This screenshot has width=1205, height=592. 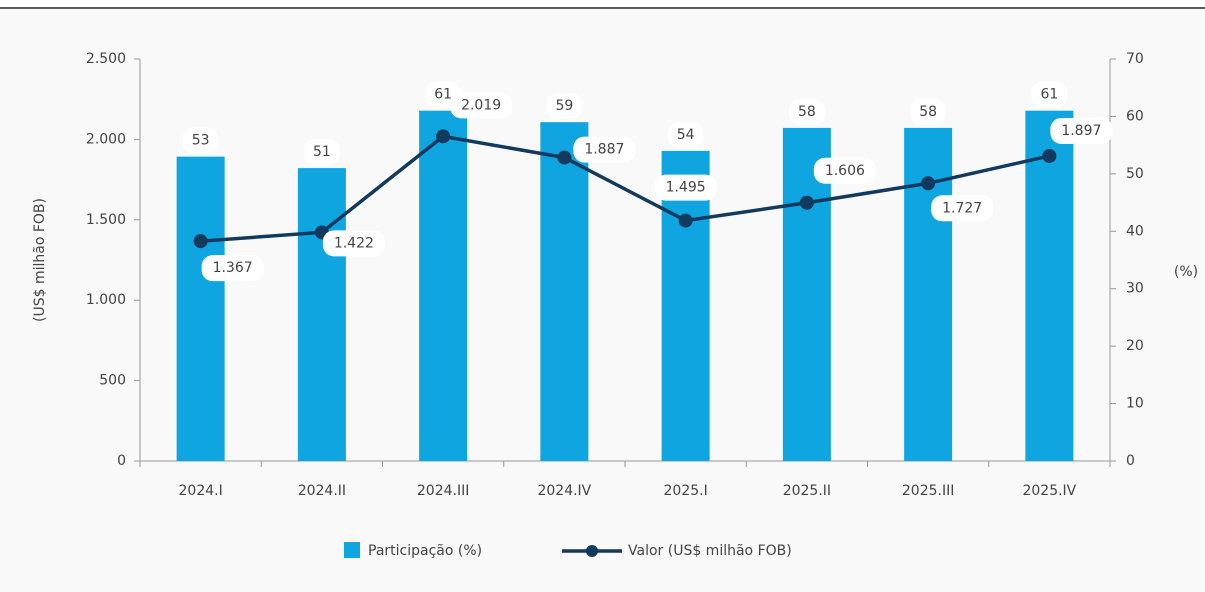 I want to click on legend-marker, so click(x=592, y=551).